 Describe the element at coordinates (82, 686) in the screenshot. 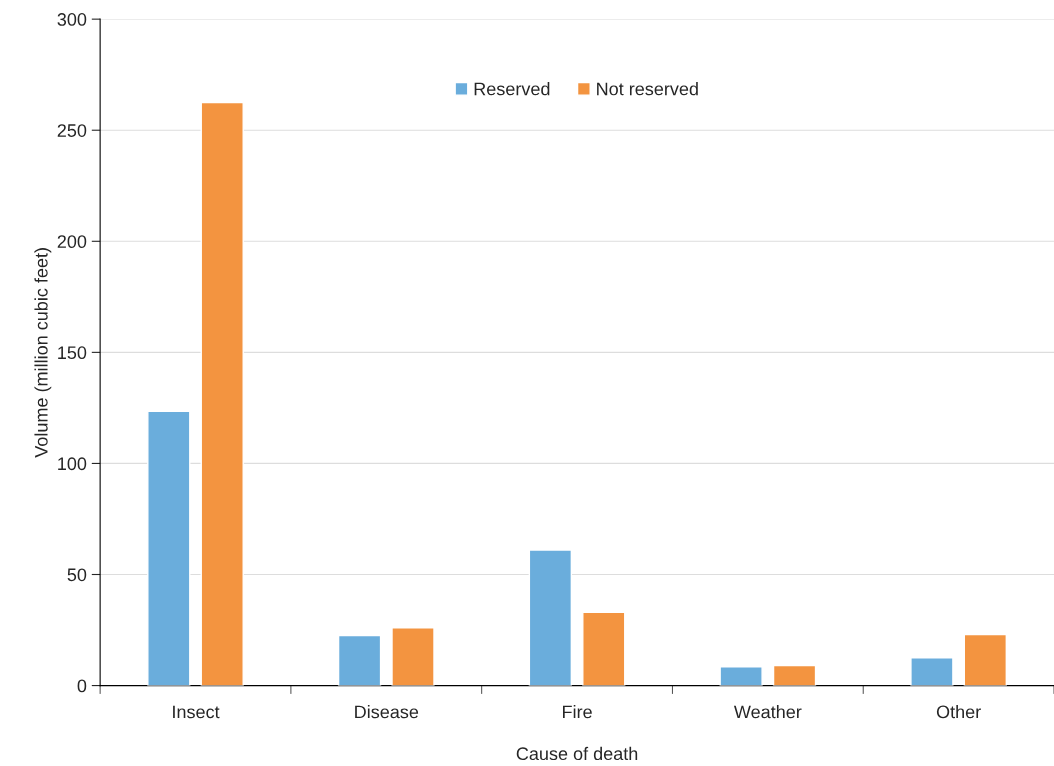

I see `y-tick-label: 0` at that location.